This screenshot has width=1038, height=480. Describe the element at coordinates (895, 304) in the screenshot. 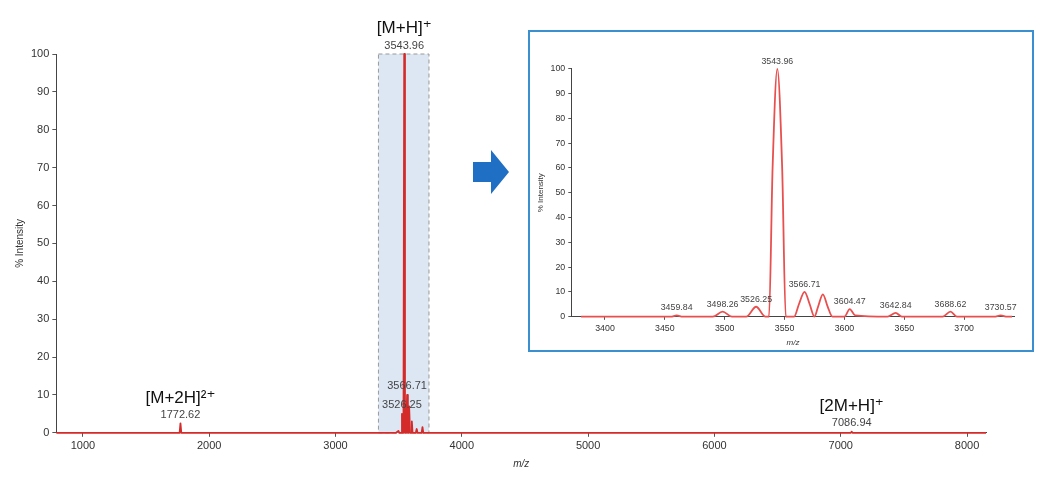

I see `annotation: 3642.84` at that location.